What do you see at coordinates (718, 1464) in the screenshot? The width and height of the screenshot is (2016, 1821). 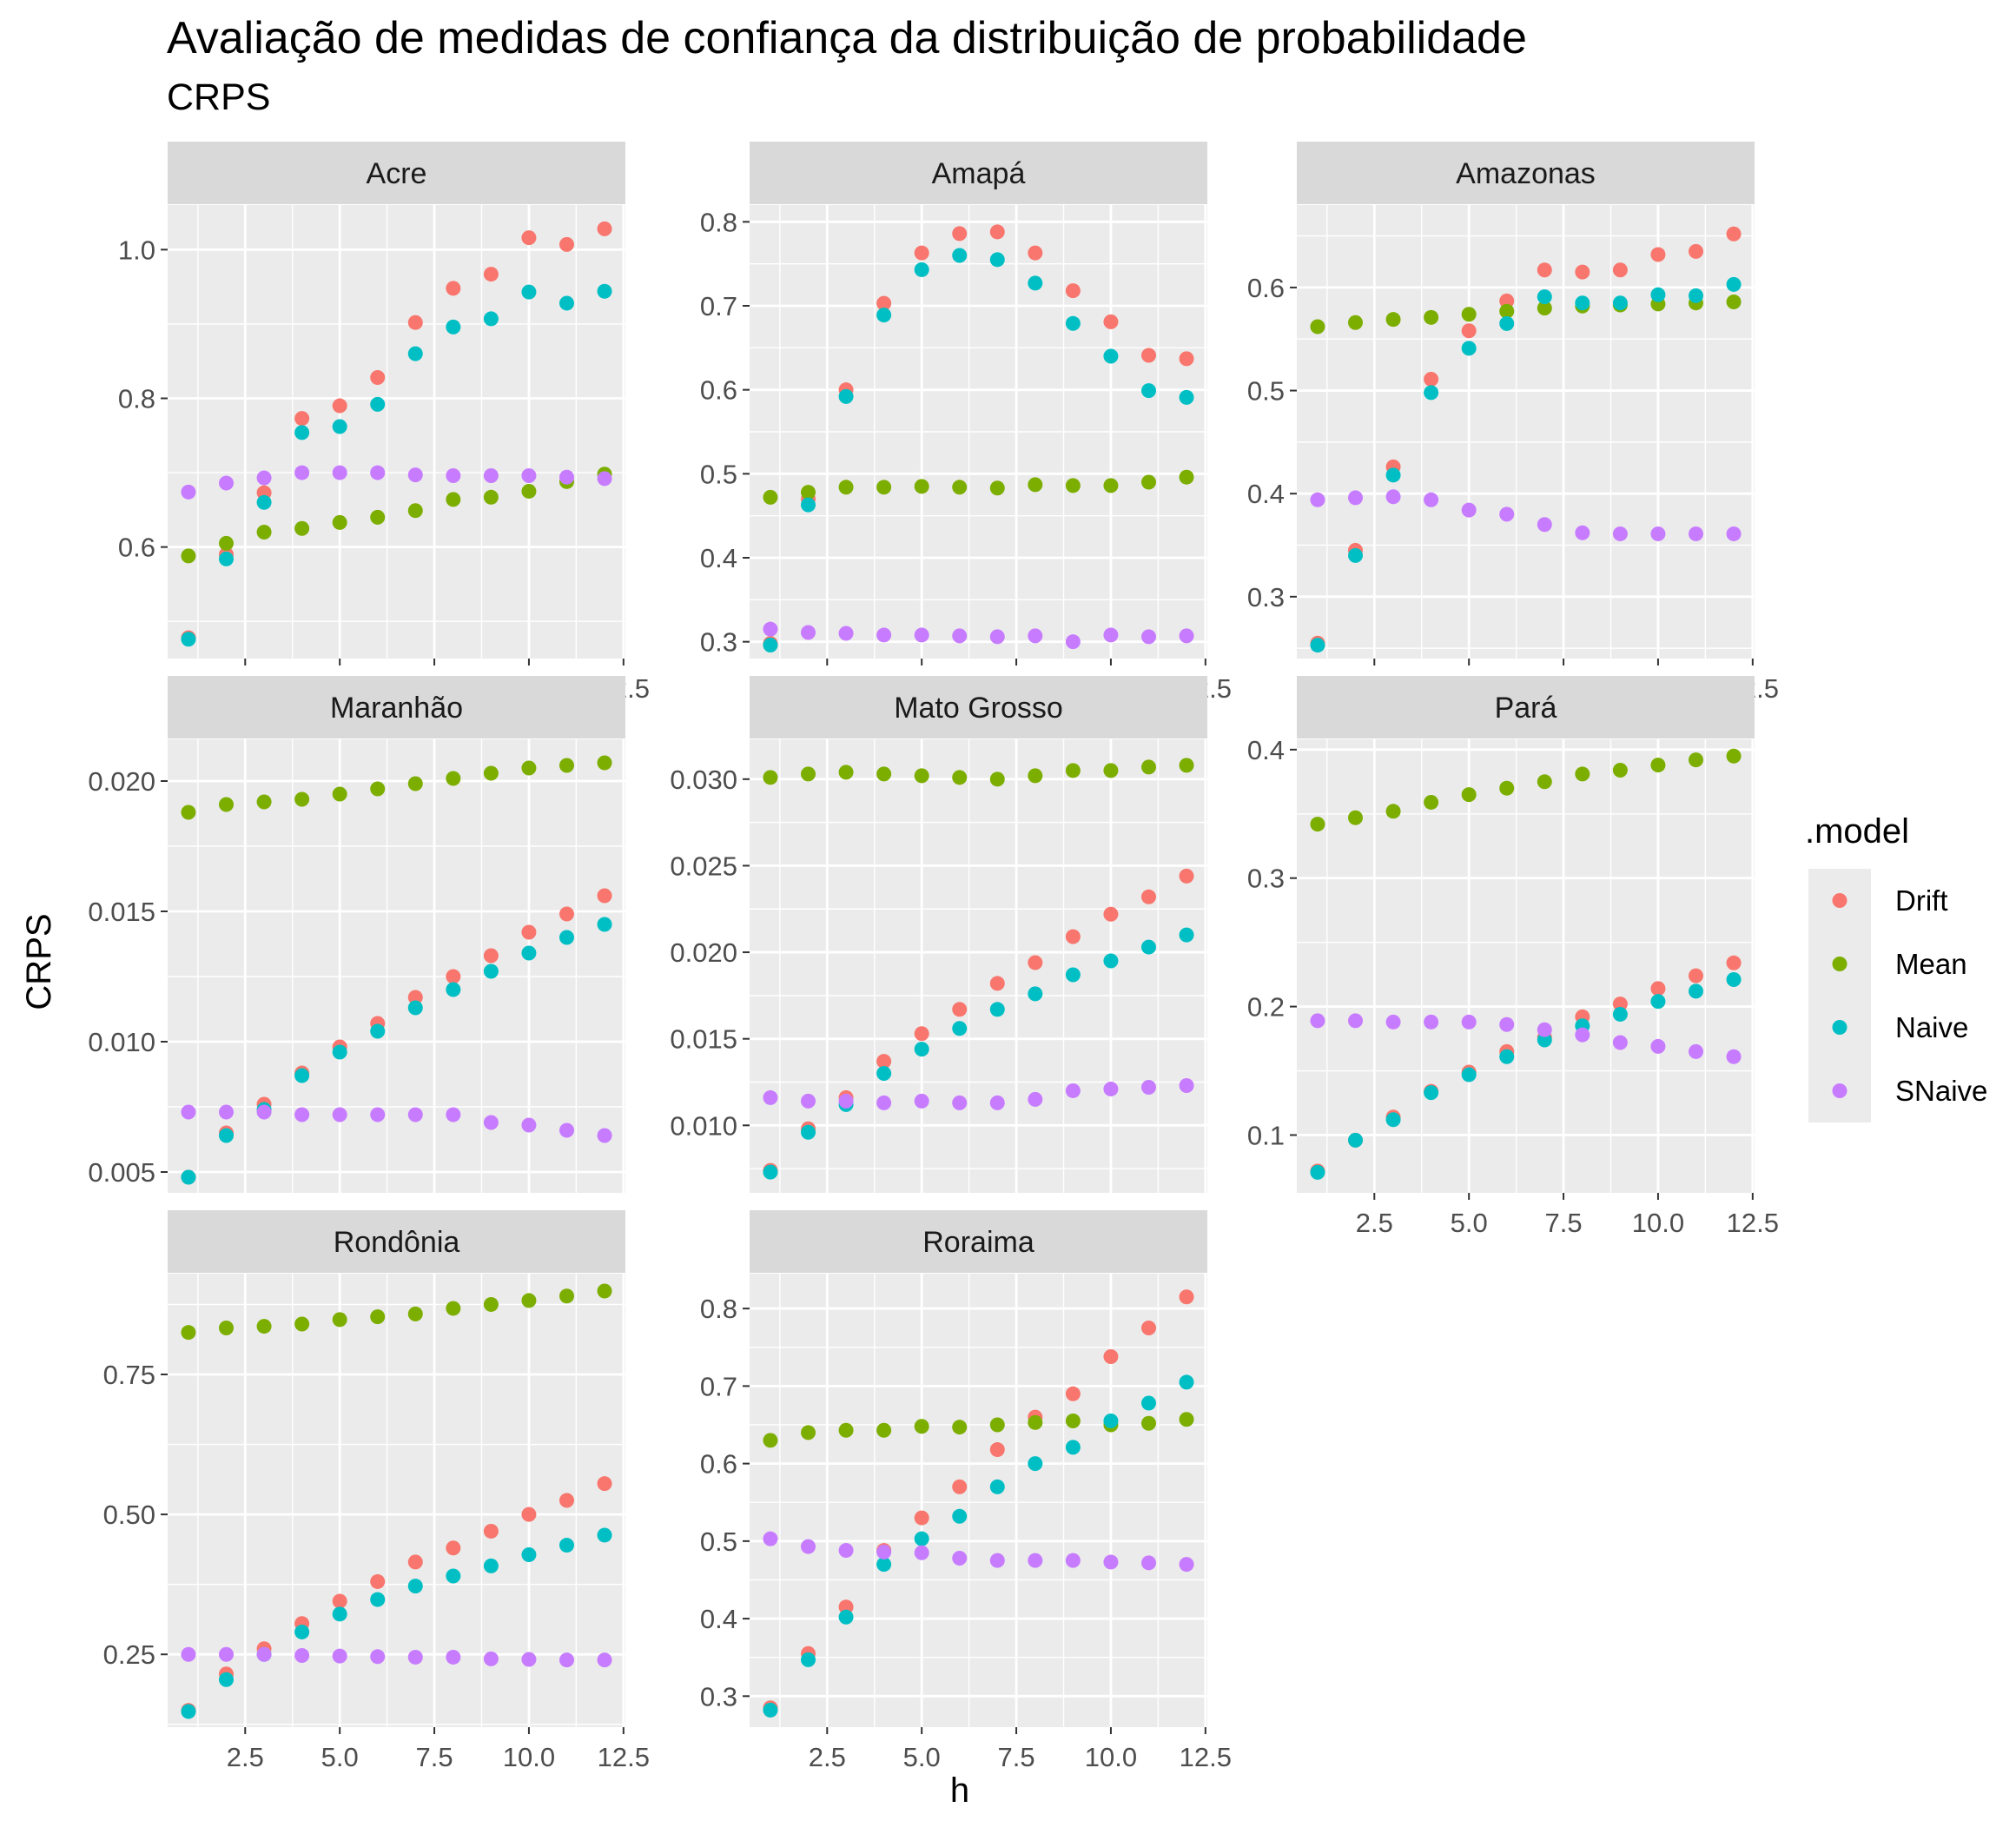 I see `y-tick-label: 0.6` at bounding box center [718, 1464].